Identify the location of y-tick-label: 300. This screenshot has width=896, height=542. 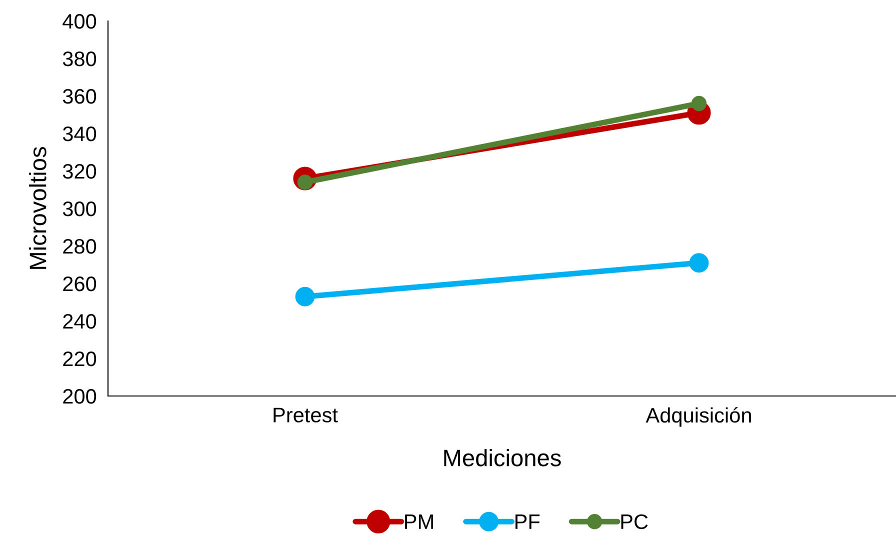
(79, 209).